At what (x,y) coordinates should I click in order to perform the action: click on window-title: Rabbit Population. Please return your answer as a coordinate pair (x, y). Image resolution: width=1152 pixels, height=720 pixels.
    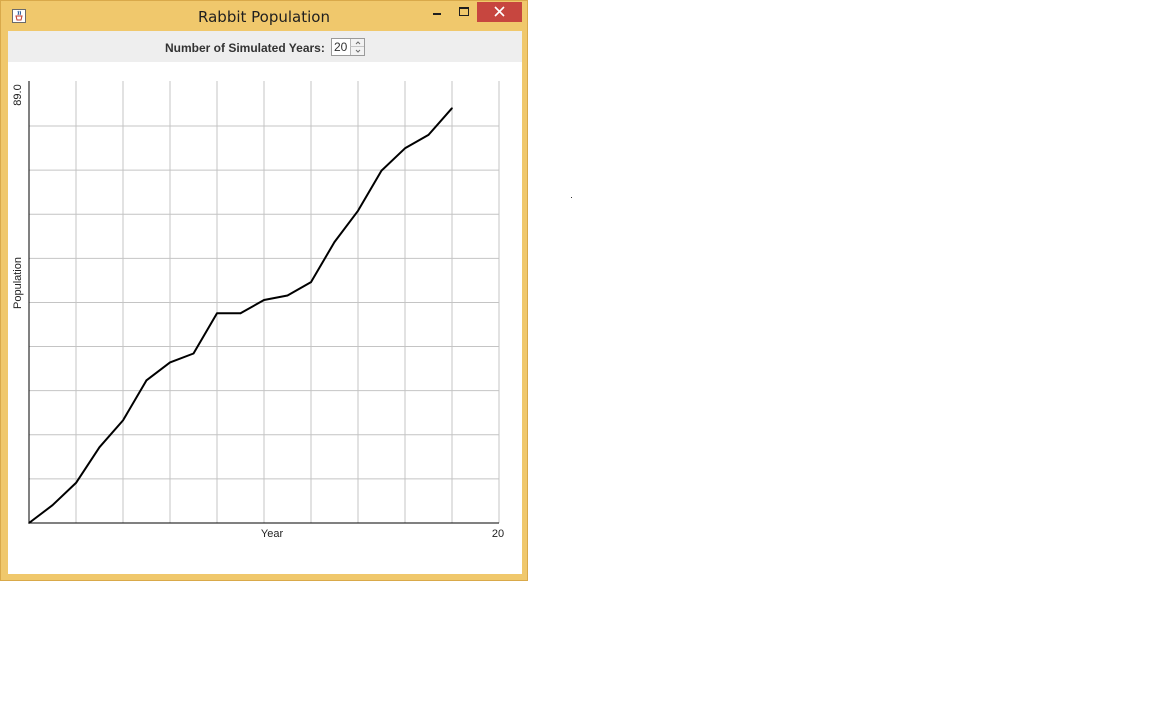
    Looking at the image, I should click on (264, 17).